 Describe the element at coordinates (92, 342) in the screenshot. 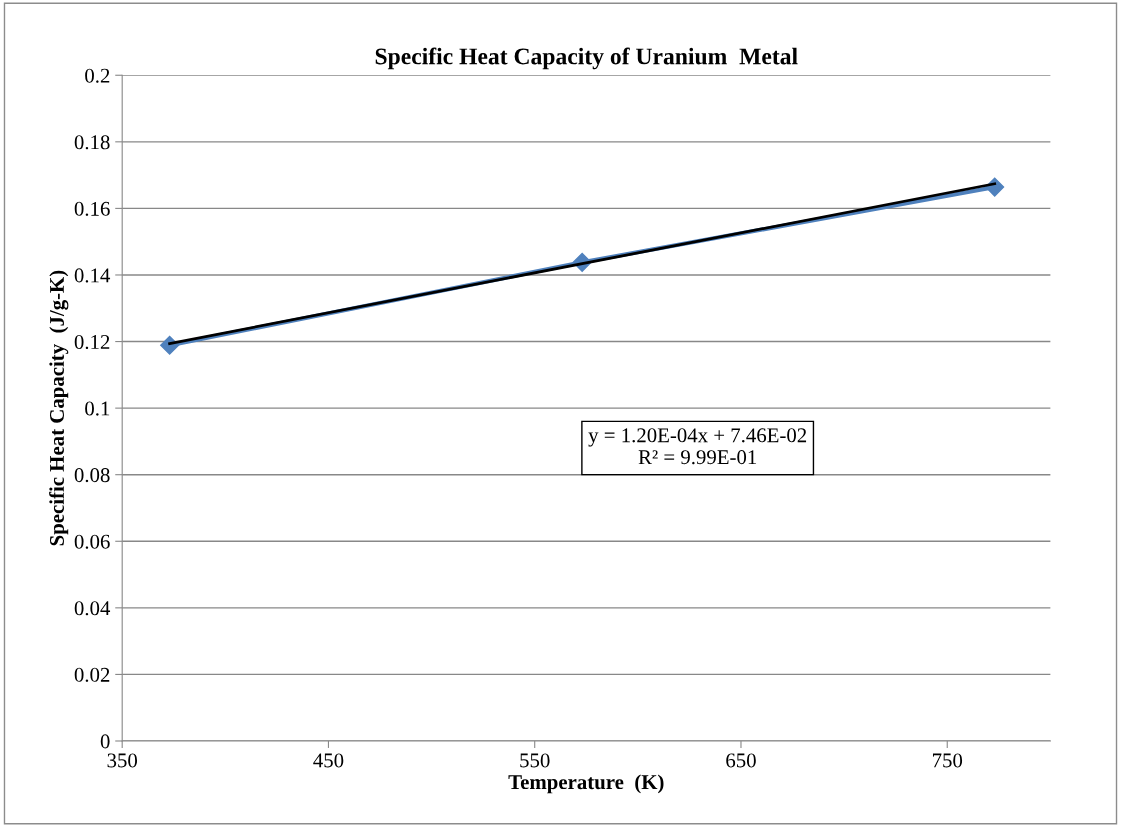

I see `y-tick-label: 0.12` at that location.